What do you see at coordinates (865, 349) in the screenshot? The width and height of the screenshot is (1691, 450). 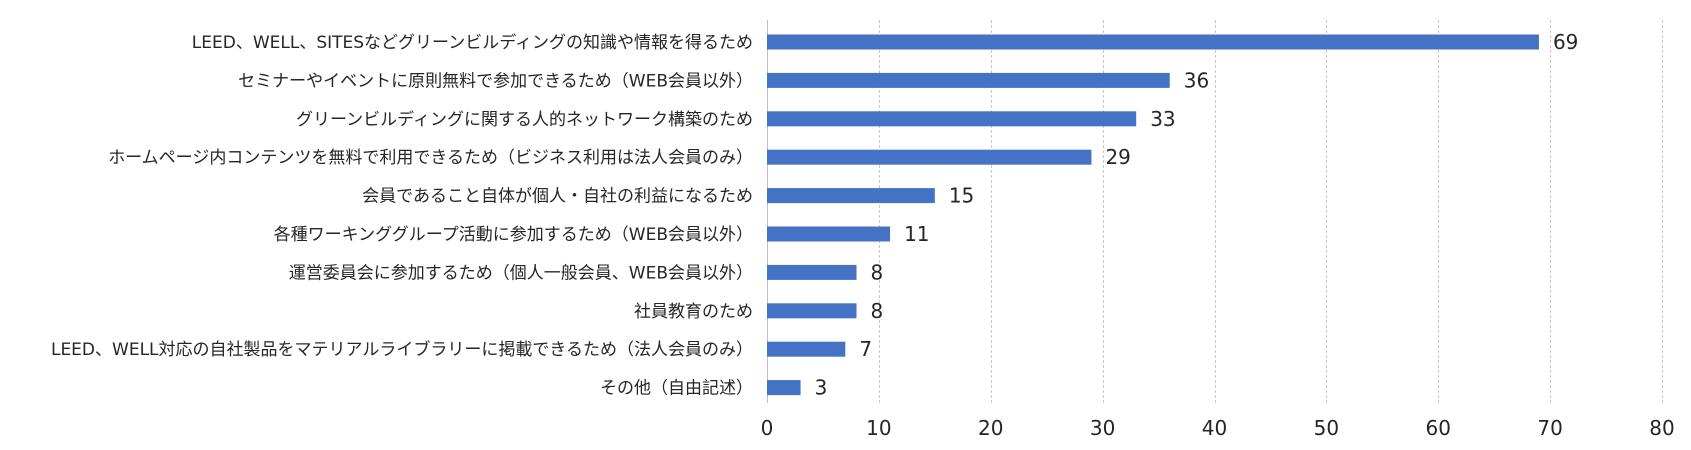 I see `data-label: 7` at bounding box center [865, 349].